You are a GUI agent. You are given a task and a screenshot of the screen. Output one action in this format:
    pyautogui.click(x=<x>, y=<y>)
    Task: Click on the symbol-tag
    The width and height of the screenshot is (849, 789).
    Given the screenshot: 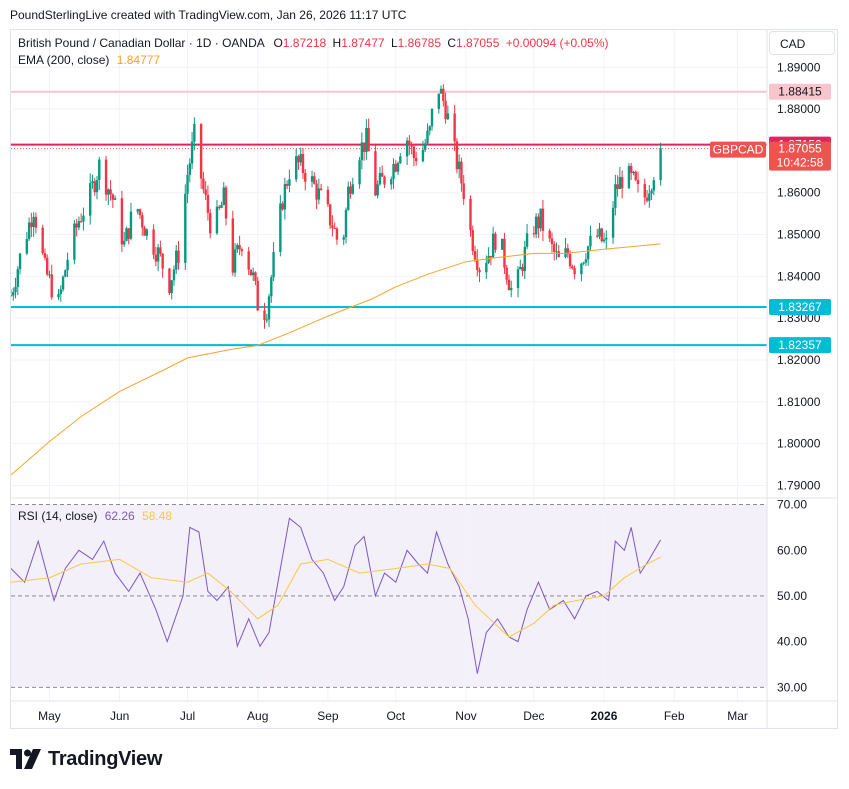 What is the action you would take?
    pyautogui.click(x=738, y=149)
    